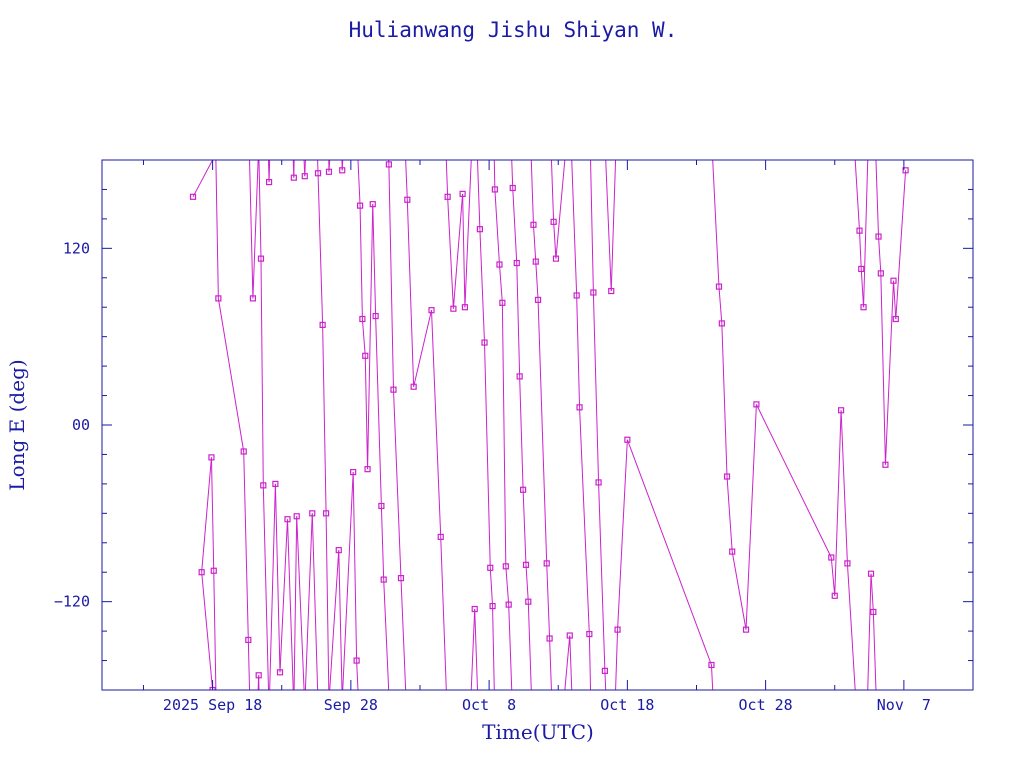  What do you see at coordinates (351, 705) in the screenshot?
I see `x-tick-label: Sep 28` at bounding box center [351, 705].